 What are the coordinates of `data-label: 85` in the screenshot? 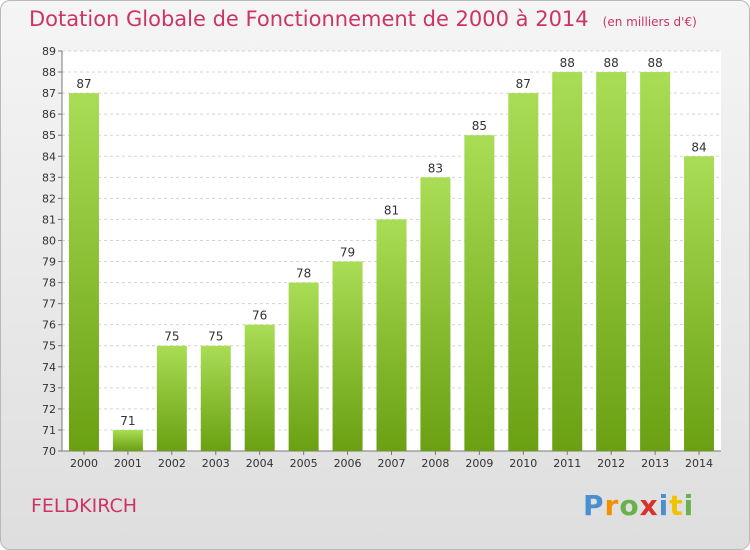 It's located at (479, 126).